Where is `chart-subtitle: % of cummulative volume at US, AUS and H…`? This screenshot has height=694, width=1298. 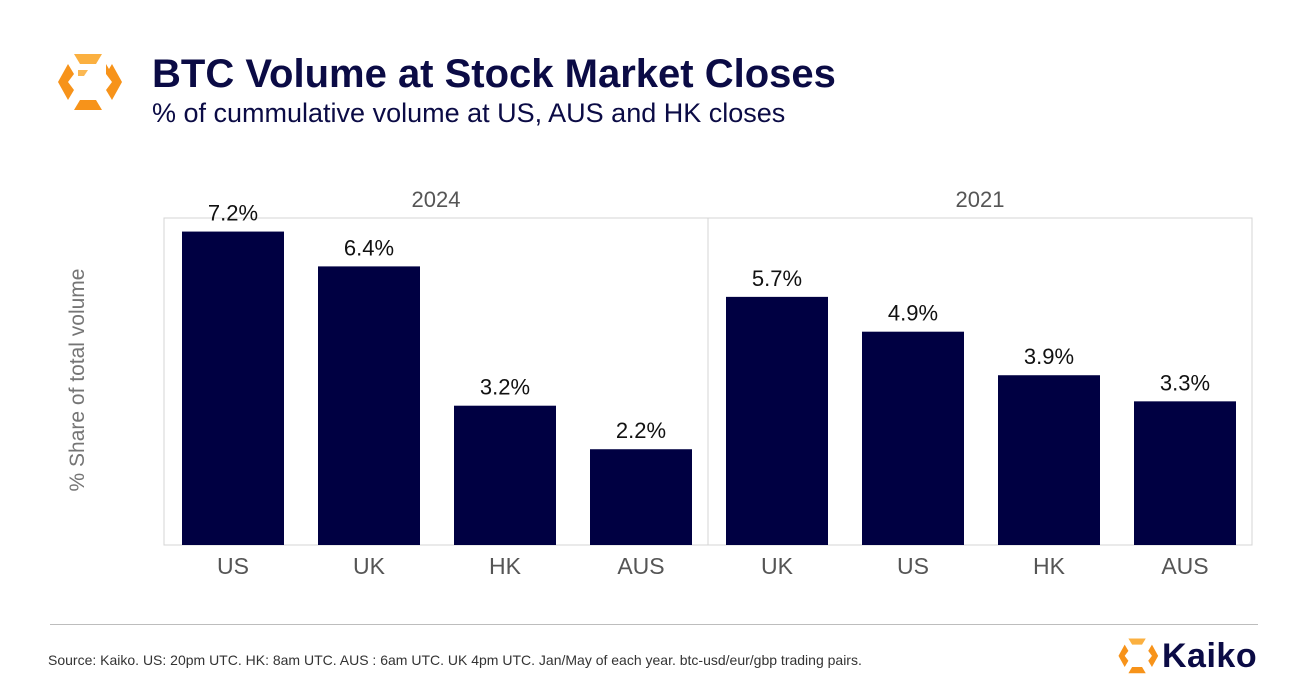
chart-subtitle: % of cummulative volume at US, AUS and H… is located at coordinates (469, 113).